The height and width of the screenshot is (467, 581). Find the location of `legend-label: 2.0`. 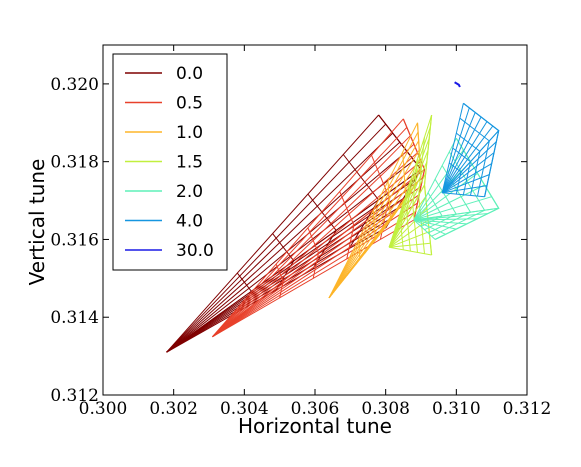

legend-label: 2.0 is located at coordinates (189, 192).